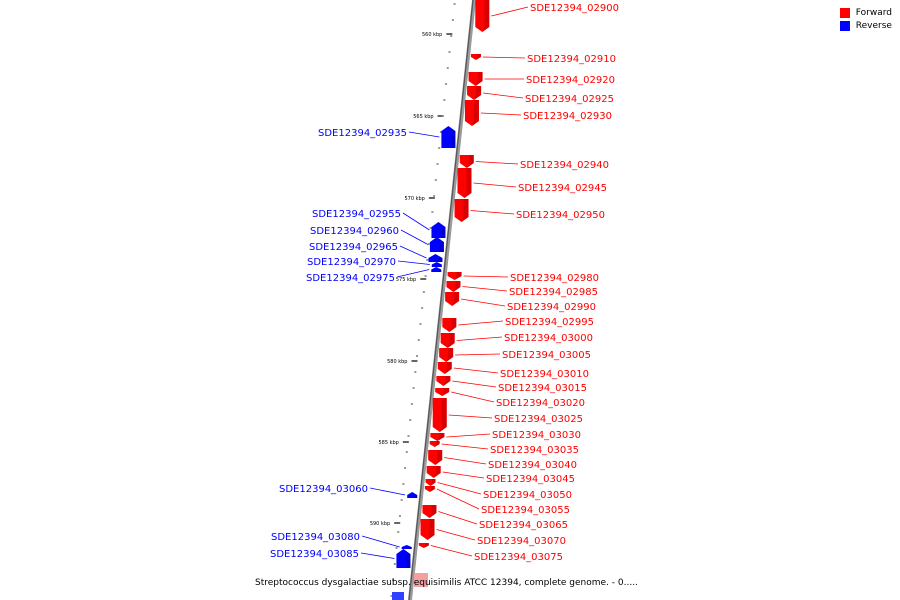  What do you see at coordinates (525, 510) in the screenshot?
I see `gene-label: SDE12394_03055` at bounding box center [525, 510].